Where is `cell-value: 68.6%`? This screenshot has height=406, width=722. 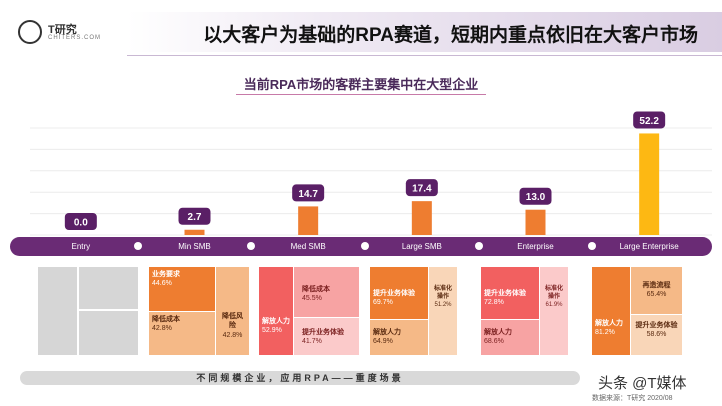
cell-value: 68.6% is located at coordinates (494, 342).